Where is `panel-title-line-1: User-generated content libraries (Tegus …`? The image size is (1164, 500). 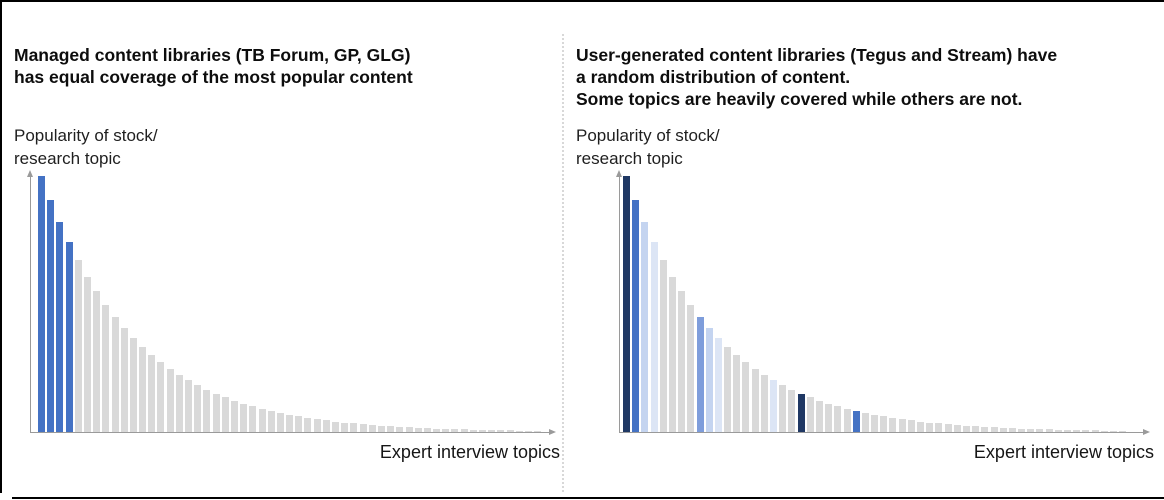 panel-title-line-1: User-generated content libraries (Tegus … is located at coordinates (817, 55).